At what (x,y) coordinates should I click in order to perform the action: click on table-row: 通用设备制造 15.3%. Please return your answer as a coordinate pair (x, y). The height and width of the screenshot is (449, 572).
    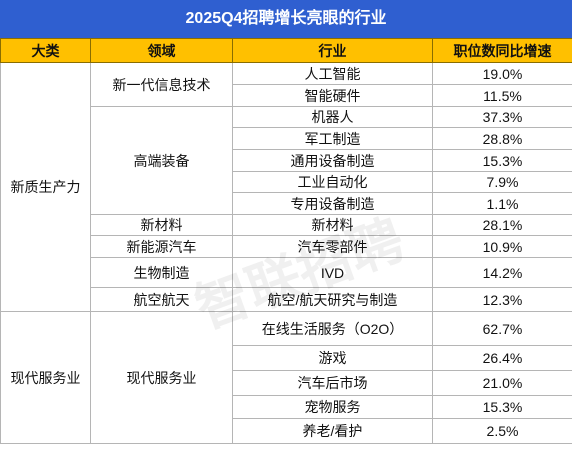
    Looking at the image, I should click on (286, 160).